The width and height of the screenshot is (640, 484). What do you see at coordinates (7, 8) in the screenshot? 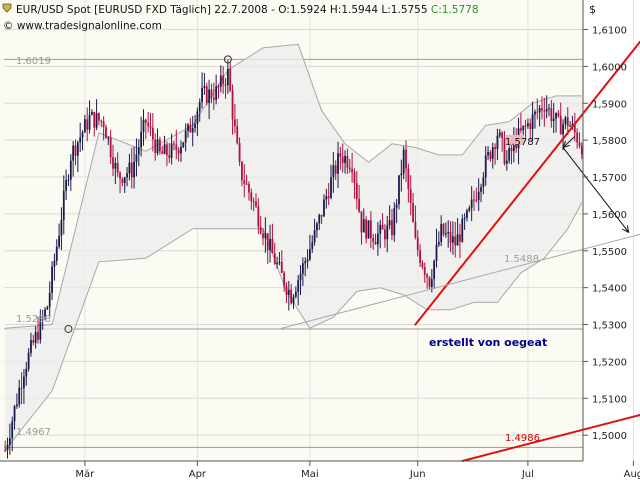
I see `instrument-icon` at bounding box center [7, 8].